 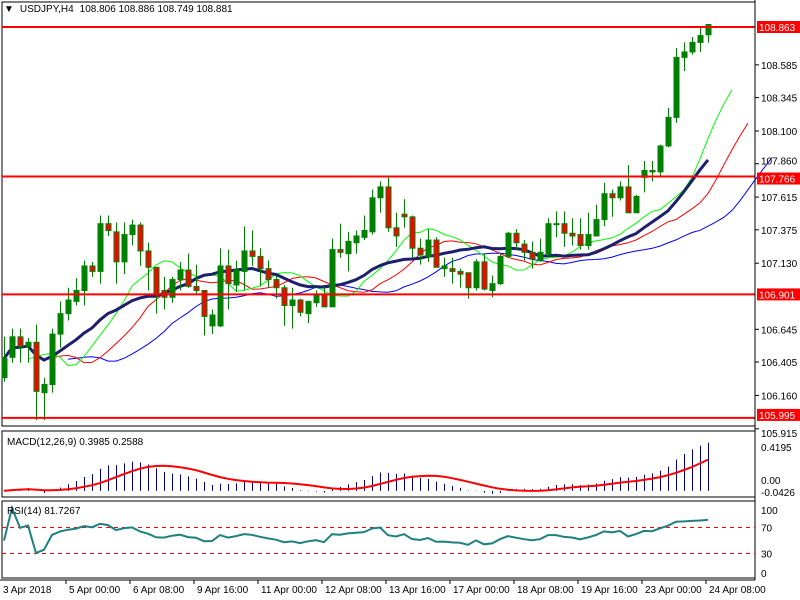 What do you see at coordinates (779, 264) in the screenshot?
I see `price-tick-label: 107.130` at bounding box center [779, 264].